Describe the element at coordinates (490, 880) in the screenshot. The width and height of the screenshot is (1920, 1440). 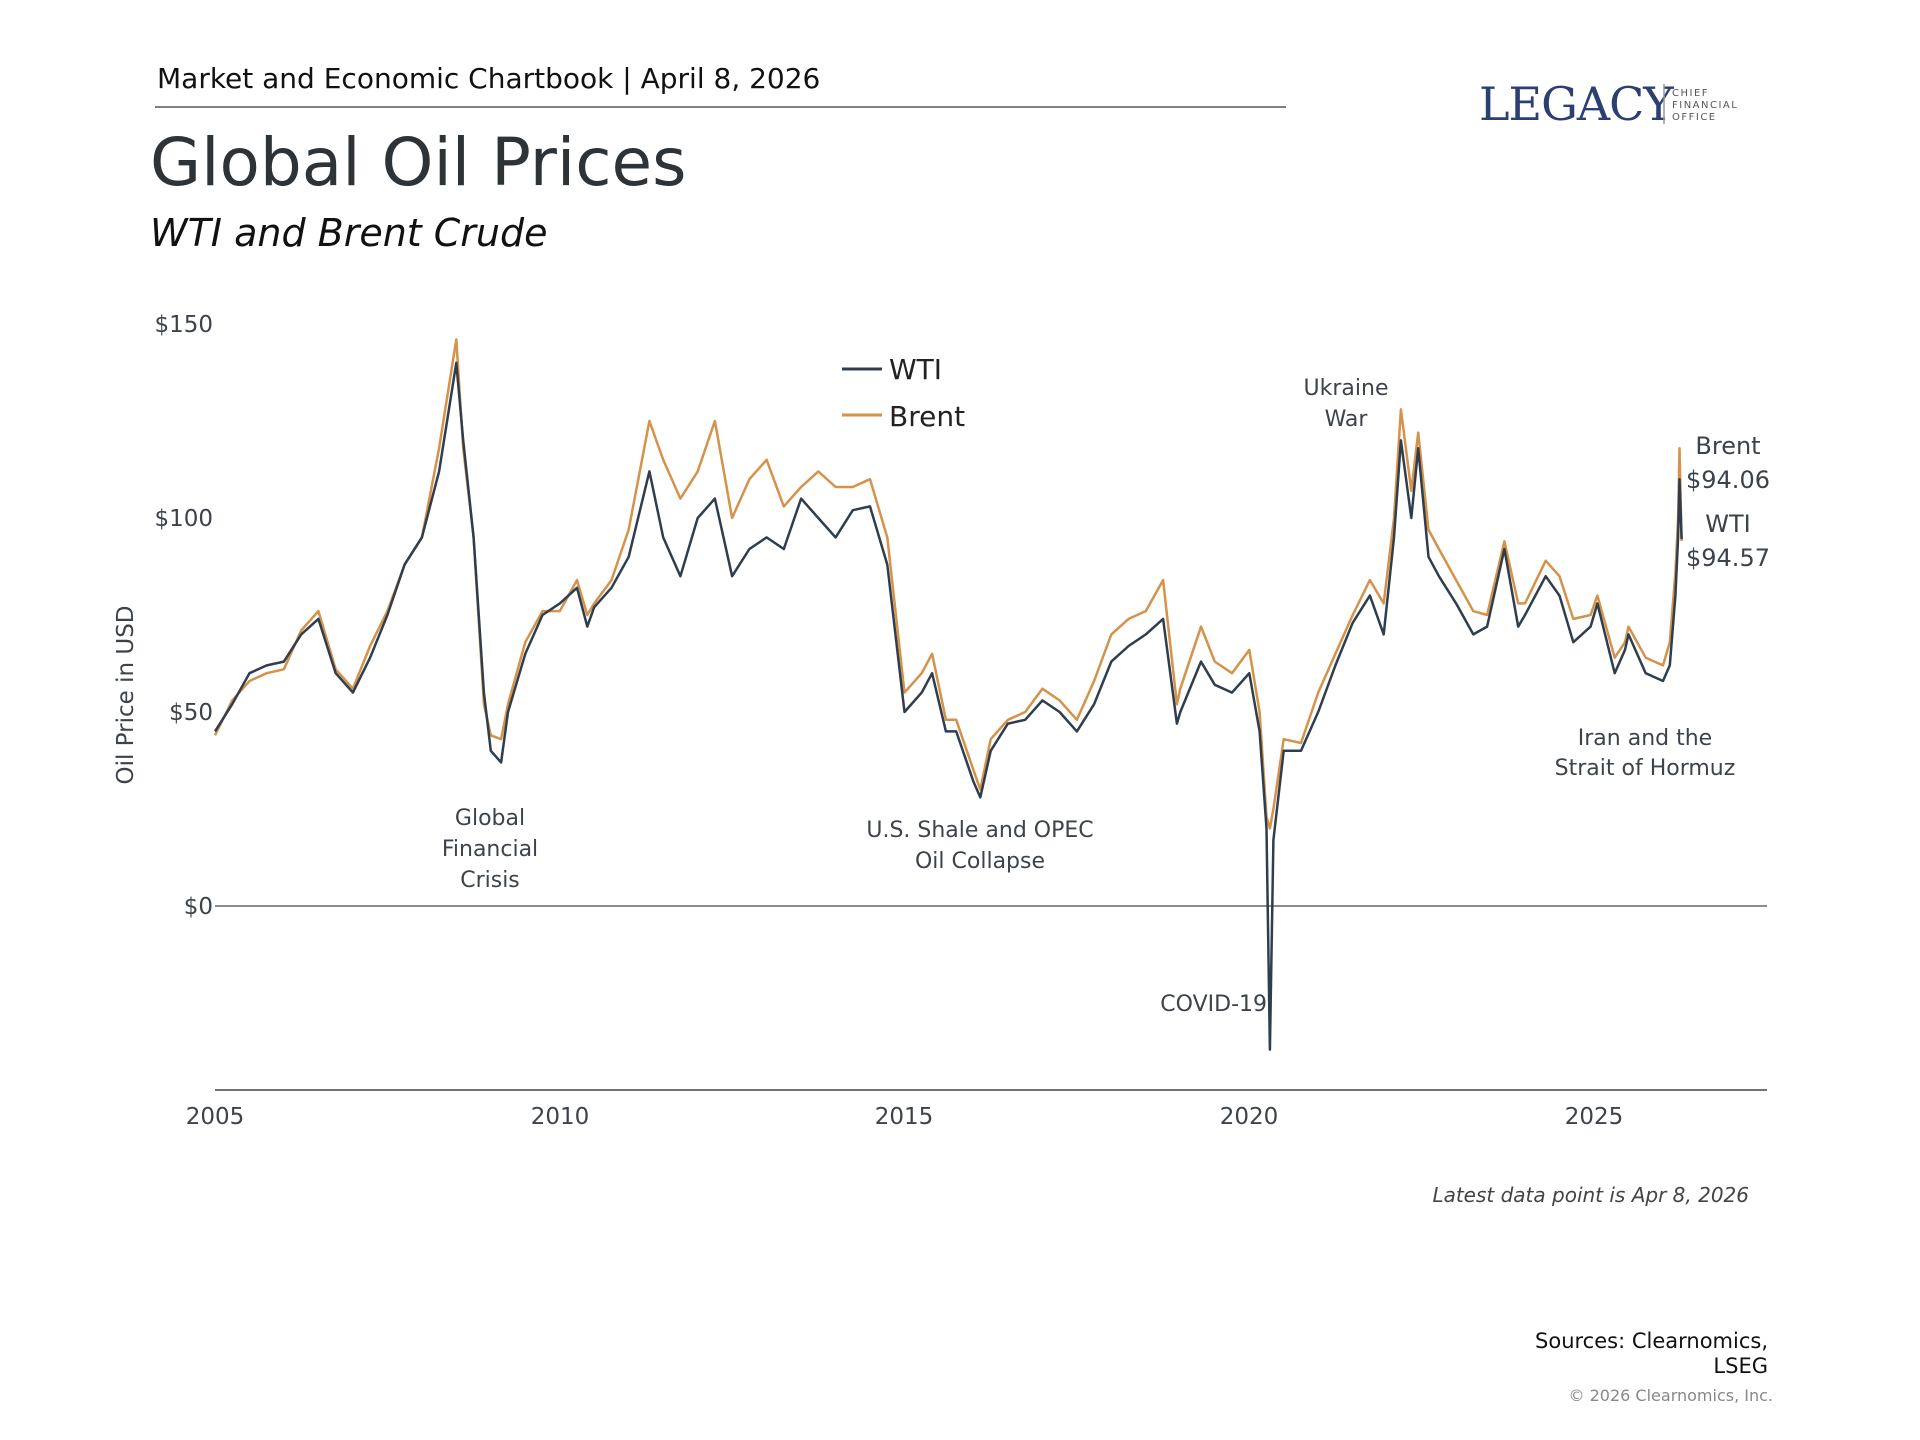
I see `svg-text: Crisis` at that location.